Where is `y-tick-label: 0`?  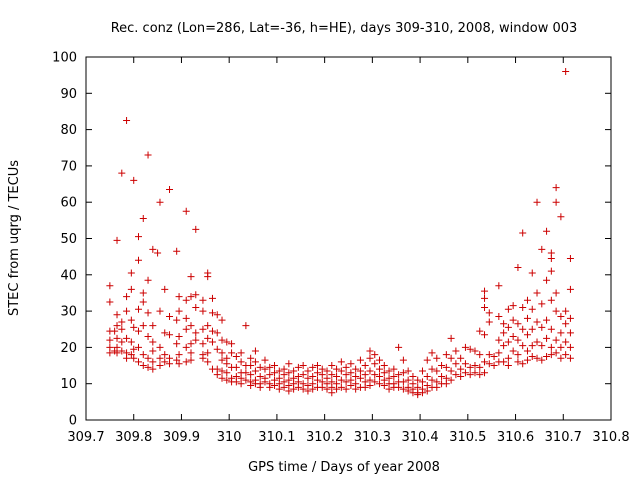 y-tick-label: 0 is located at coordinates (73, 421).